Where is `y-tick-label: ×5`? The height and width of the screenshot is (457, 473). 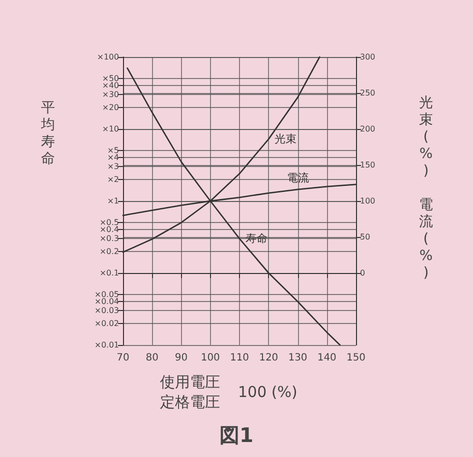
y-tick-label: ×5 is located at coordinates (113, 151).